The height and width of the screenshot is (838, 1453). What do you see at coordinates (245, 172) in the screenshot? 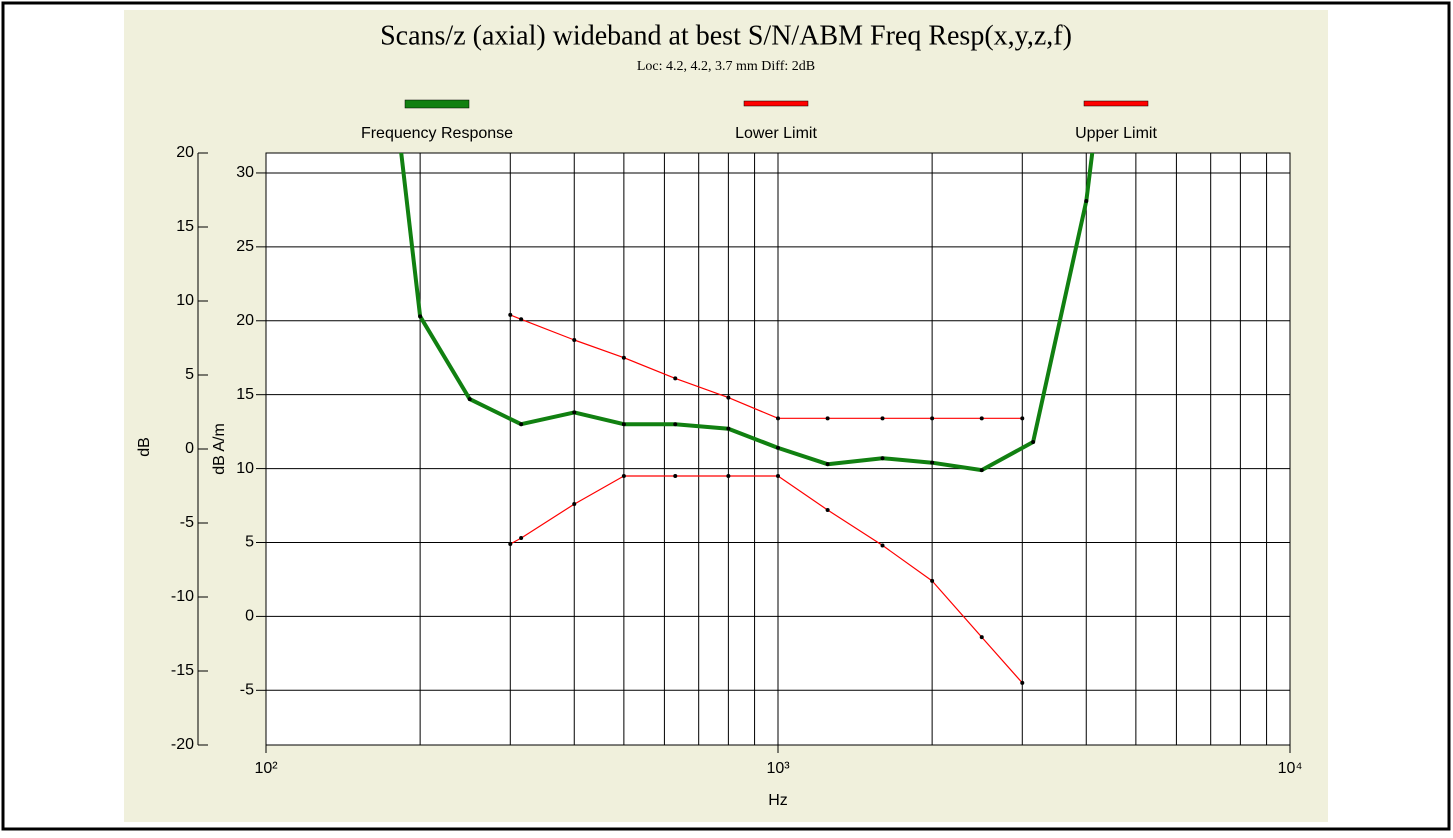
I see `y-tick-label: 30` at bounding box center [245, 172].